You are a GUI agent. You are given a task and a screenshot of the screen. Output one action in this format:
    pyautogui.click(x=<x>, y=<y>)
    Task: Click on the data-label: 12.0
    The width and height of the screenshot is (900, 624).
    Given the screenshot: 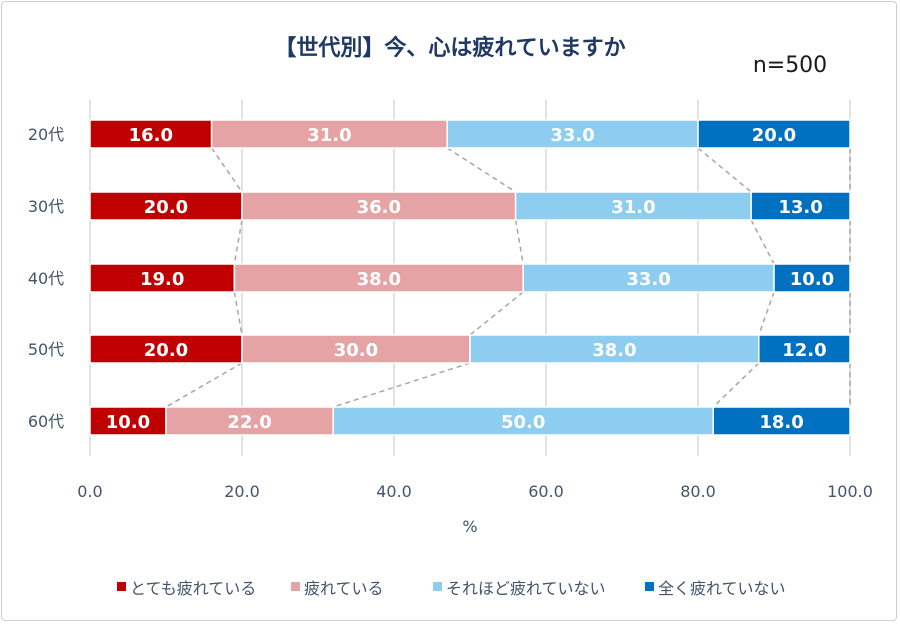 What is the action you would take?
    pyautogui.click(x=804, y=350)
    